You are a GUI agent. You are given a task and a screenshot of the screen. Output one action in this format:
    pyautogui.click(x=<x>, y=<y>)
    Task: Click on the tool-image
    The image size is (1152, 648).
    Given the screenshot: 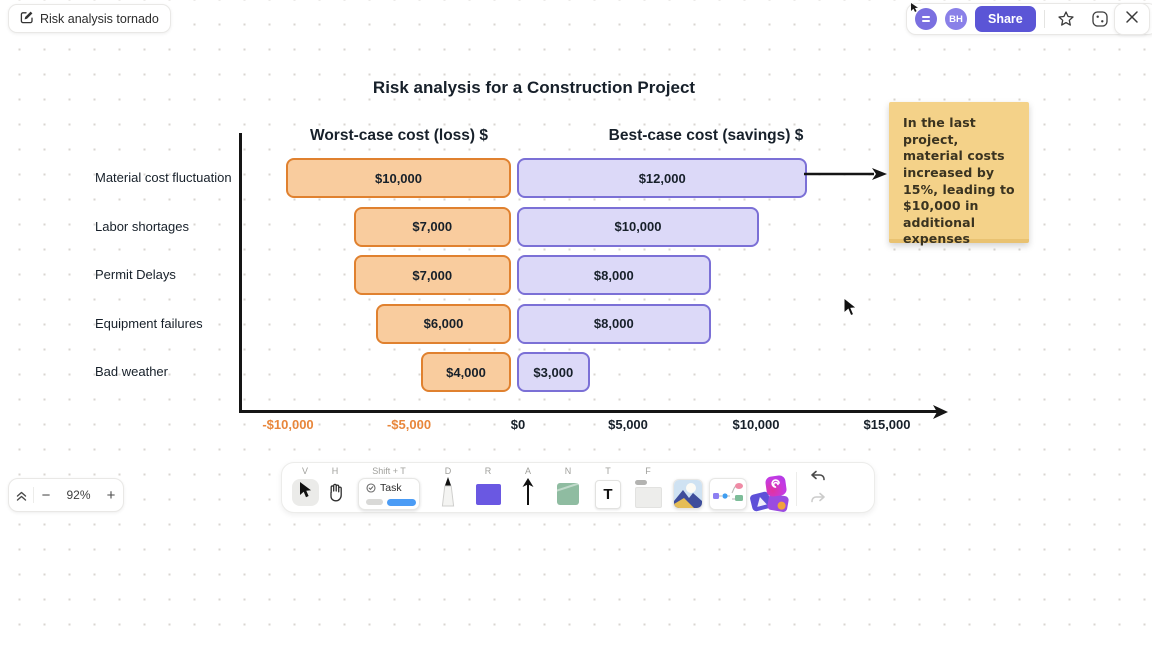 What is the action you would take?
    pyautogui.click(x=688, y=488)
    